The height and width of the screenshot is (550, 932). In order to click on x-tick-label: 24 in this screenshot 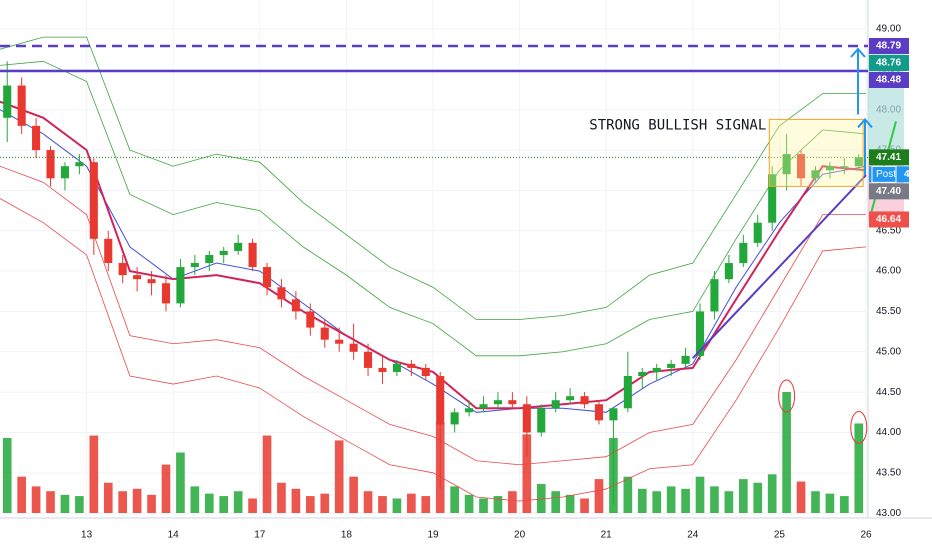, I will do `click(693, 535)`.